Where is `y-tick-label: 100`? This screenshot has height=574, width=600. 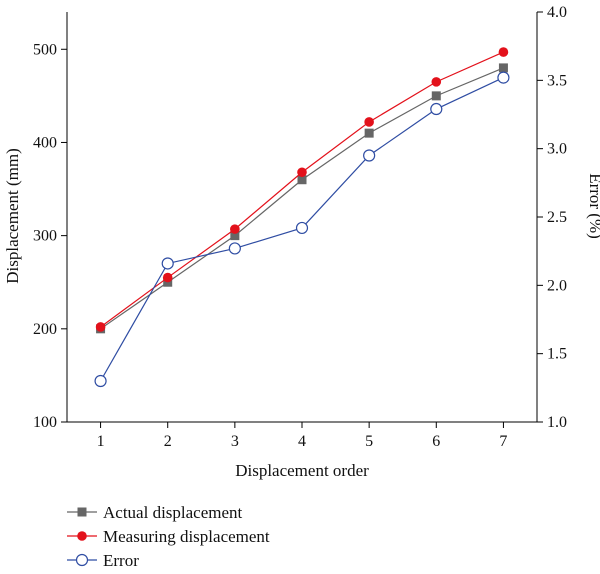 y-tick-label: 100 is located at coordinates (45, 422).